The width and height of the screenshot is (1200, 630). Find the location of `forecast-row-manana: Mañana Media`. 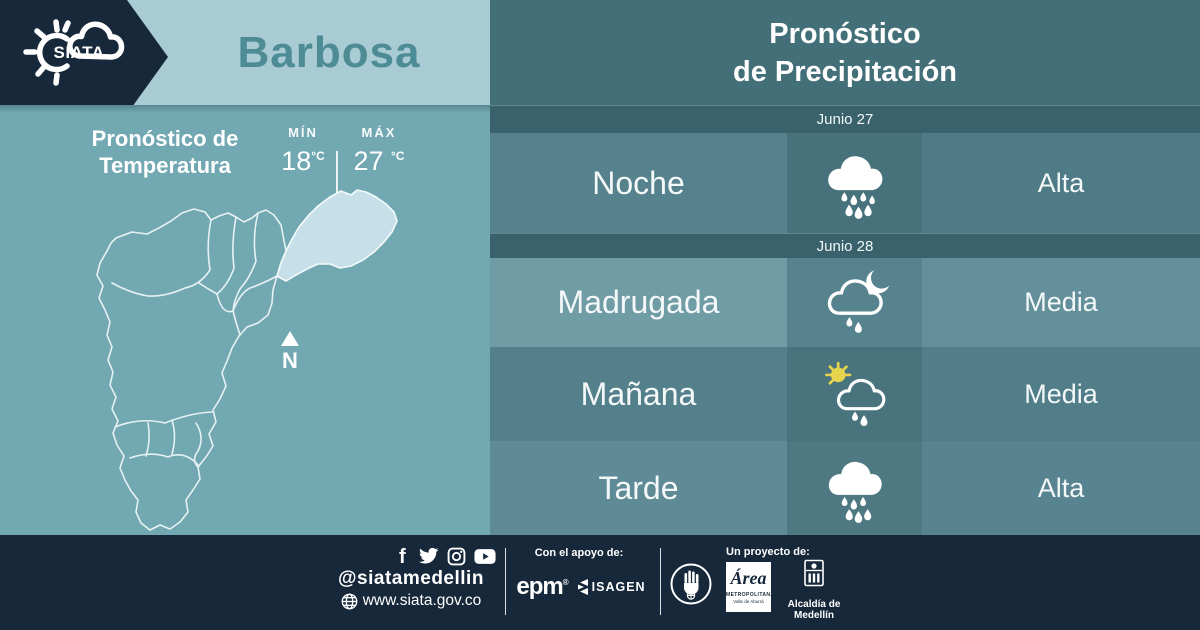

forecast-row-manana: Mañana Media is located at coordinates (845, 394).